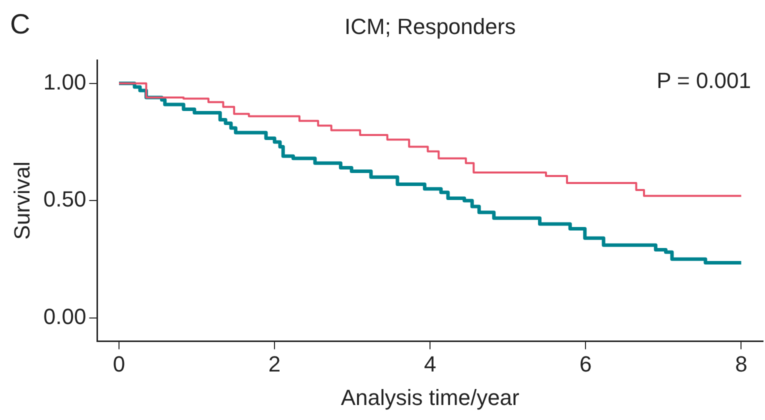  What do you see at coordinates (430, 363) in the screenshot?
I see `x-tick-label: 4` at bounding box center [430, 363].